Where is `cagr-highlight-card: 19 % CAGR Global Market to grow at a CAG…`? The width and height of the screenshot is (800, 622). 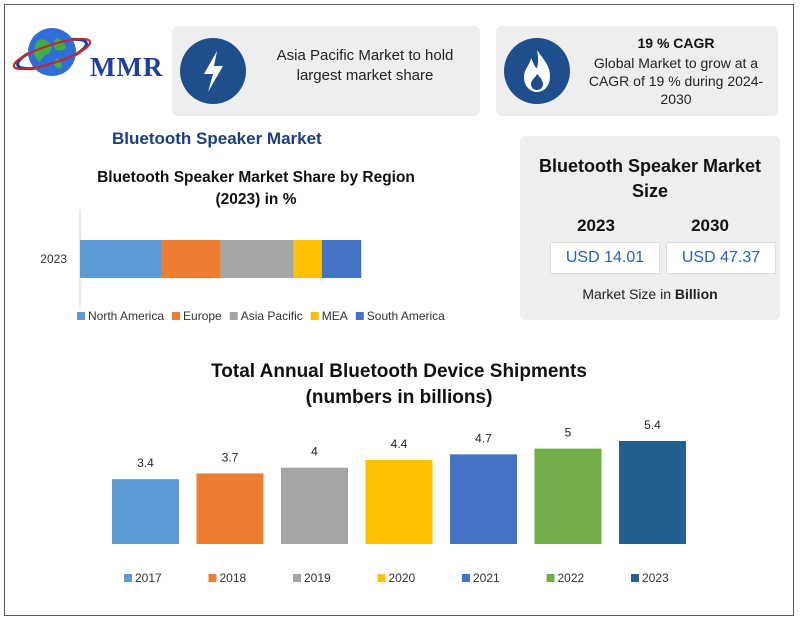 cagr-highlight-card: 19 % CAGR Global Market to grow at a CAG… is located at coordinates (637, 71).